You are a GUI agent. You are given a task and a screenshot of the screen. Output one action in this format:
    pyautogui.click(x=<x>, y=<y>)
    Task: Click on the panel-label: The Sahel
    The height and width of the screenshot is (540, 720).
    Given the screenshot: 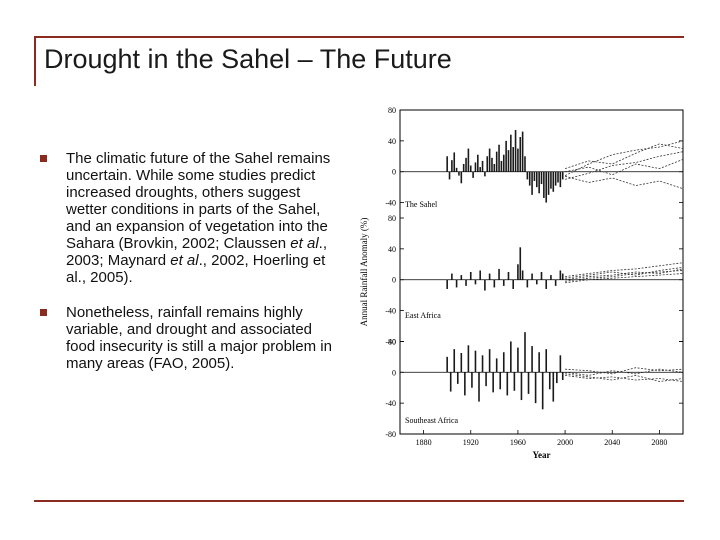 What is the action you would take?
    pyautogui.click(x=421, y=204)
    